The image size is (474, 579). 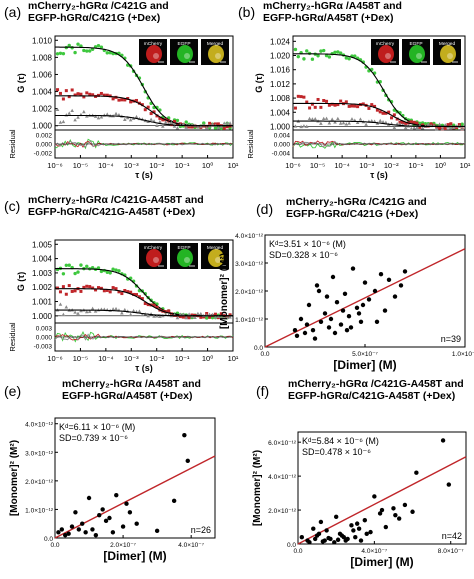 I want to click on y-tick-label: 6.0×10⁻¹², so click(x=282, y=443).